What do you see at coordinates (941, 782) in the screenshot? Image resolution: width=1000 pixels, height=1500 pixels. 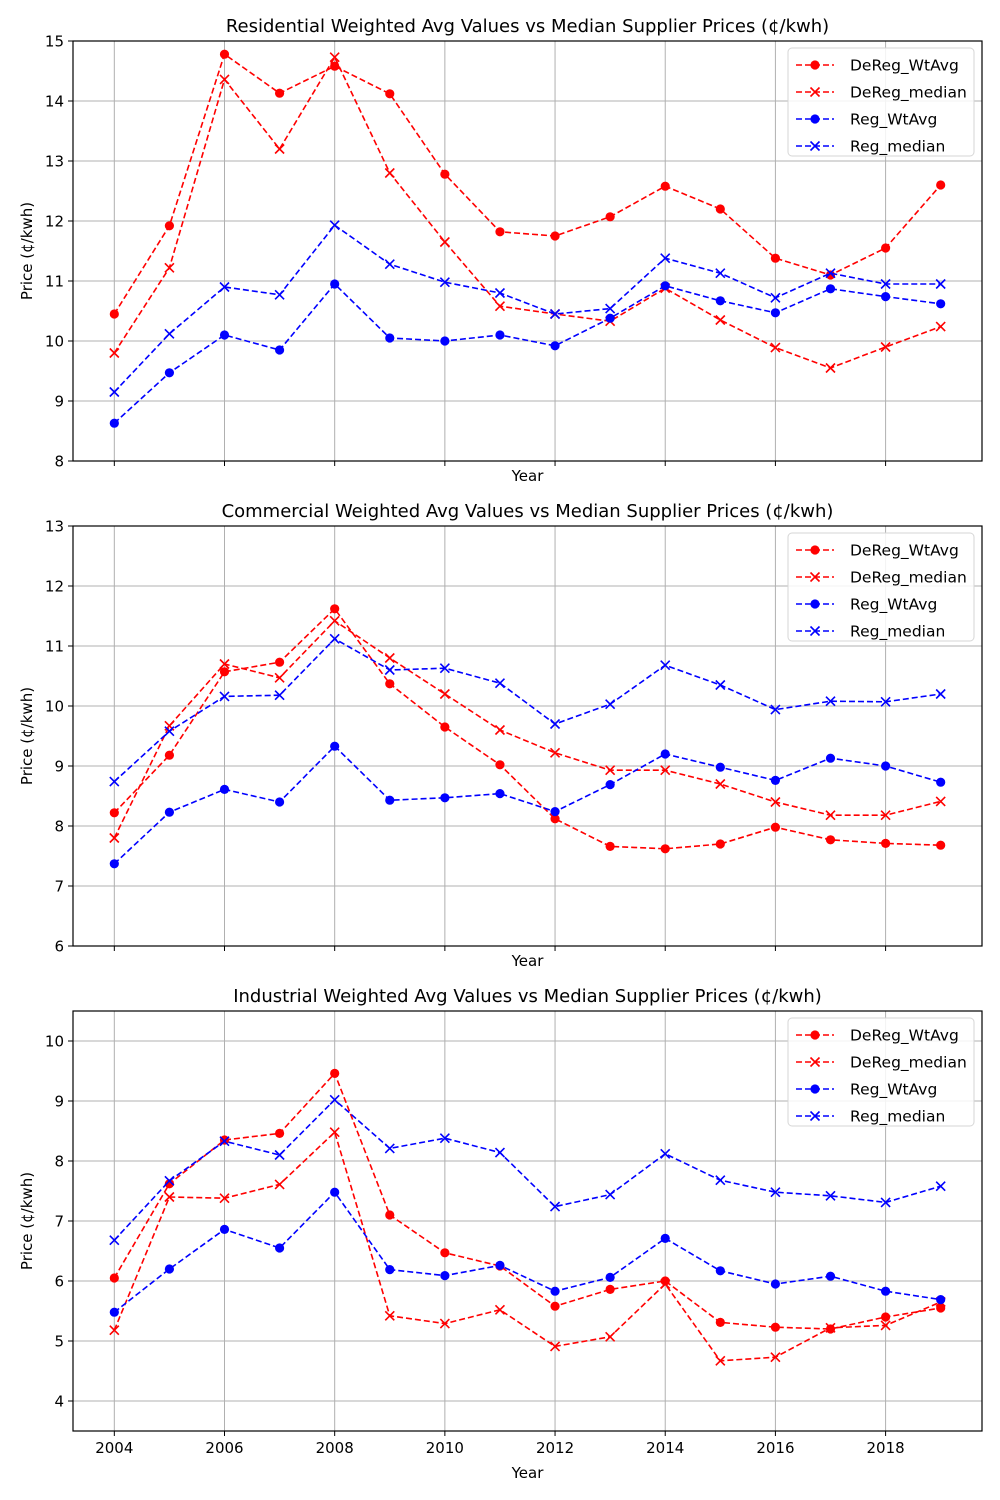 I see `data-point-Reg_WtAvg-2019` at bounding box center [941, 782].